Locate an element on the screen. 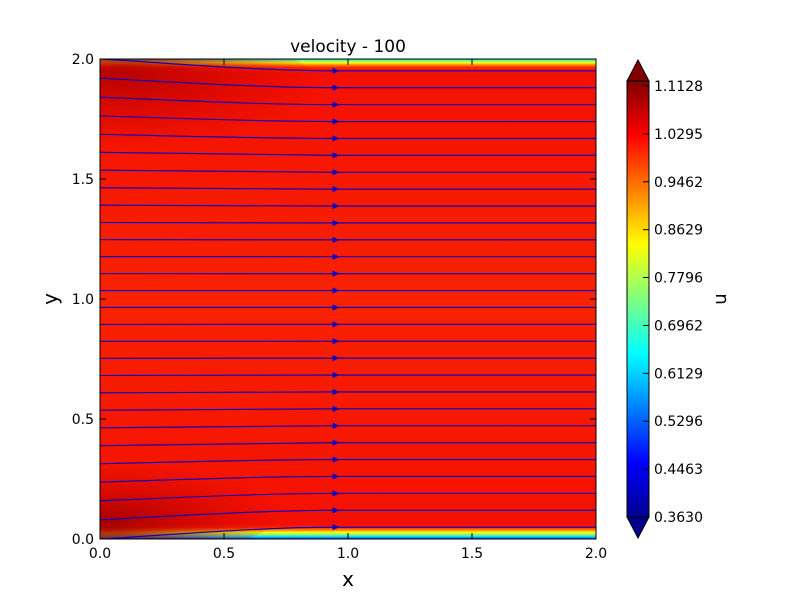  colorbar-tick-label: 1.1128 is located at coordinates (678, 87).